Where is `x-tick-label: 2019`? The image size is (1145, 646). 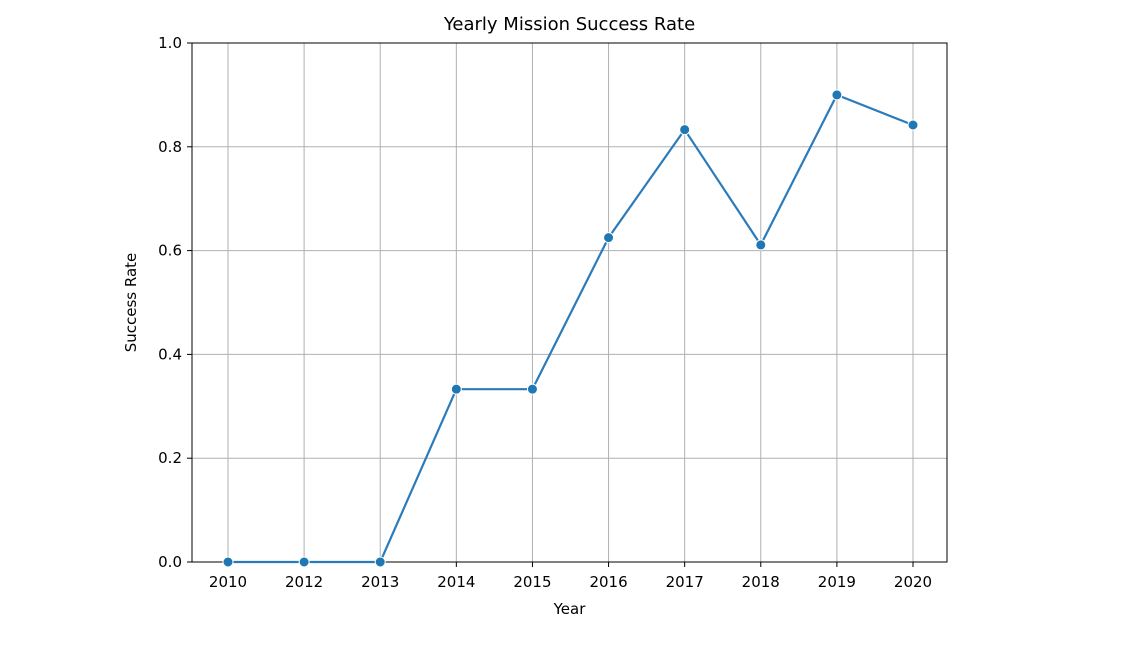 x-tick-label: 2019 is located at coordinates (837, 582).